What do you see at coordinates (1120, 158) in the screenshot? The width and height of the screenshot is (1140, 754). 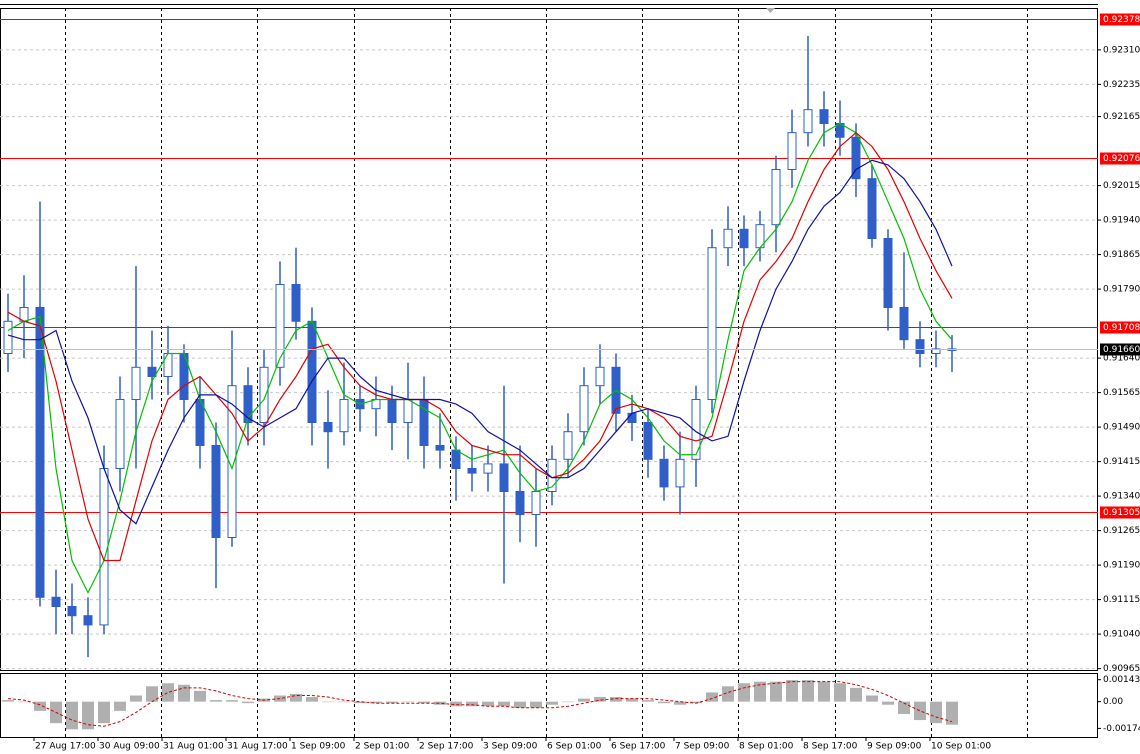 I see `level-label-box` at bounding box center [1120, 158].